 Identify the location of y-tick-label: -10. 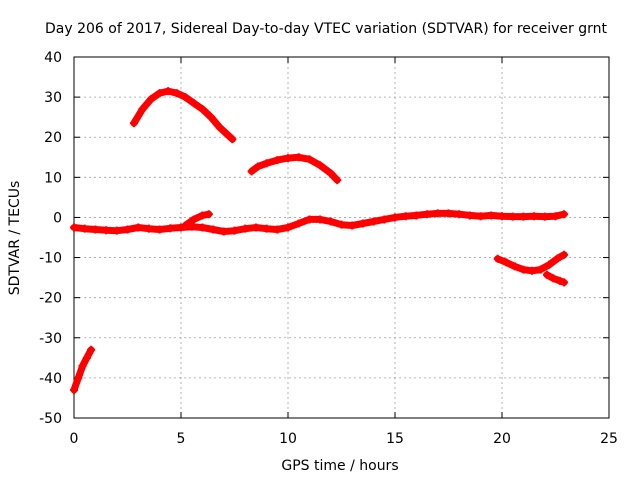
(50, 259).